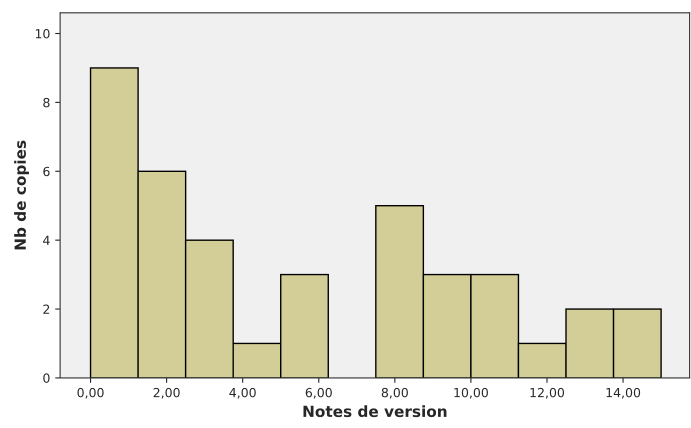 The height and width of the screenshot is (428, 691). I want to click on x-tick-label: 4,00, so click(242, 393).